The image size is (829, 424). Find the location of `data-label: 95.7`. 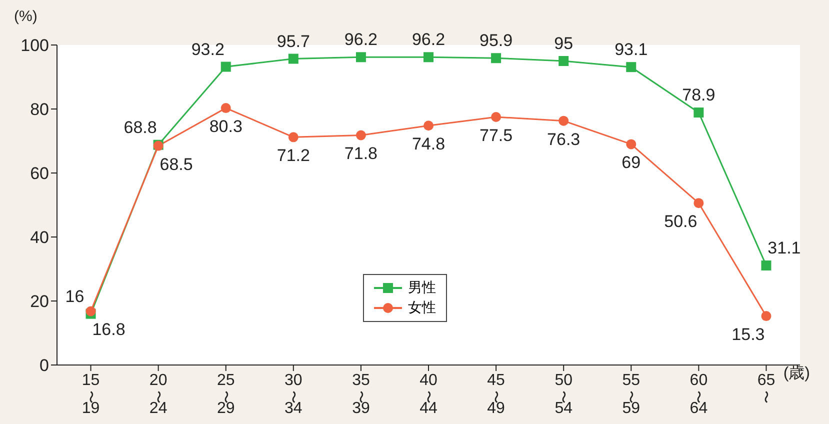

data-label: 95.7 is located at coordinates (293, 41).